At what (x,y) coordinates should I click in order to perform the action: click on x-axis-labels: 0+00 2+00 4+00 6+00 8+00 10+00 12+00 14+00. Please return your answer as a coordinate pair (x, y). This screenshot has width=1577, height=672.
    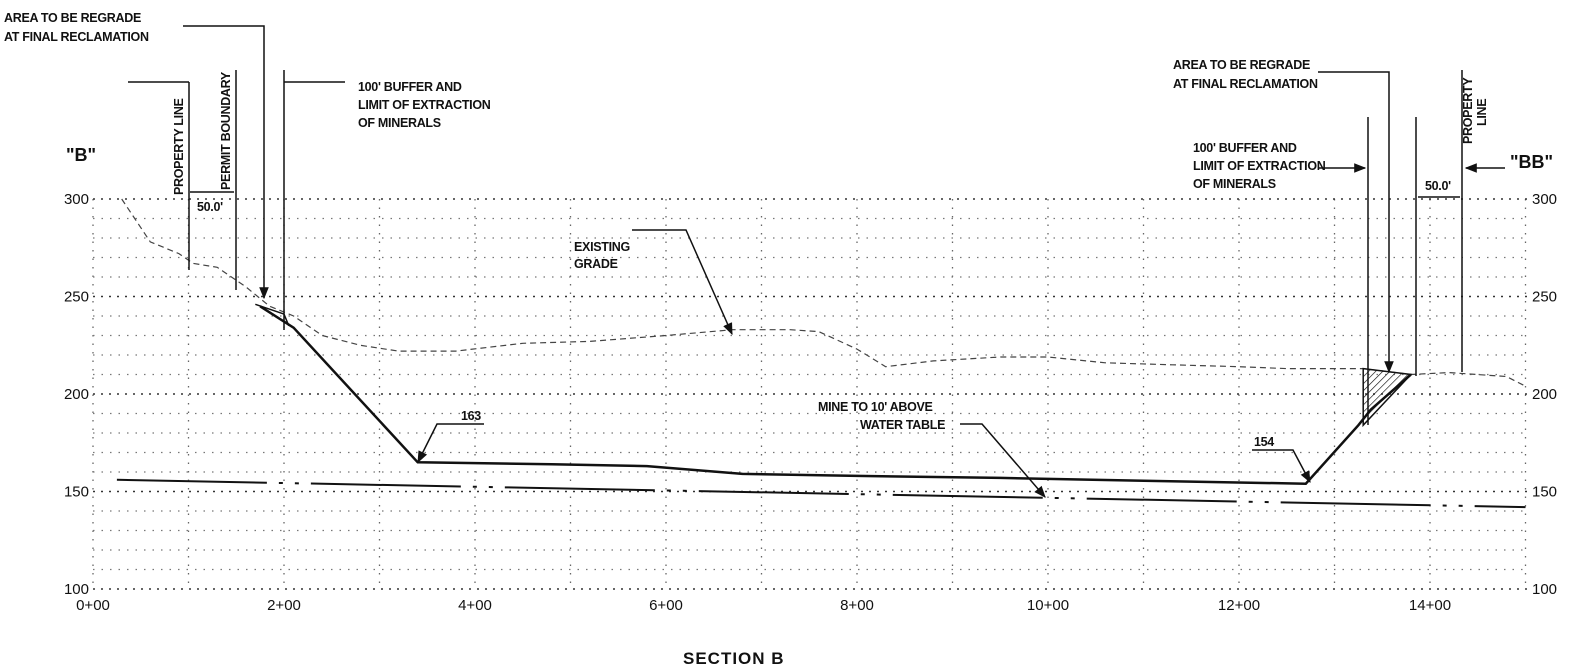
    Looking at the image, I should click on (763, 605).